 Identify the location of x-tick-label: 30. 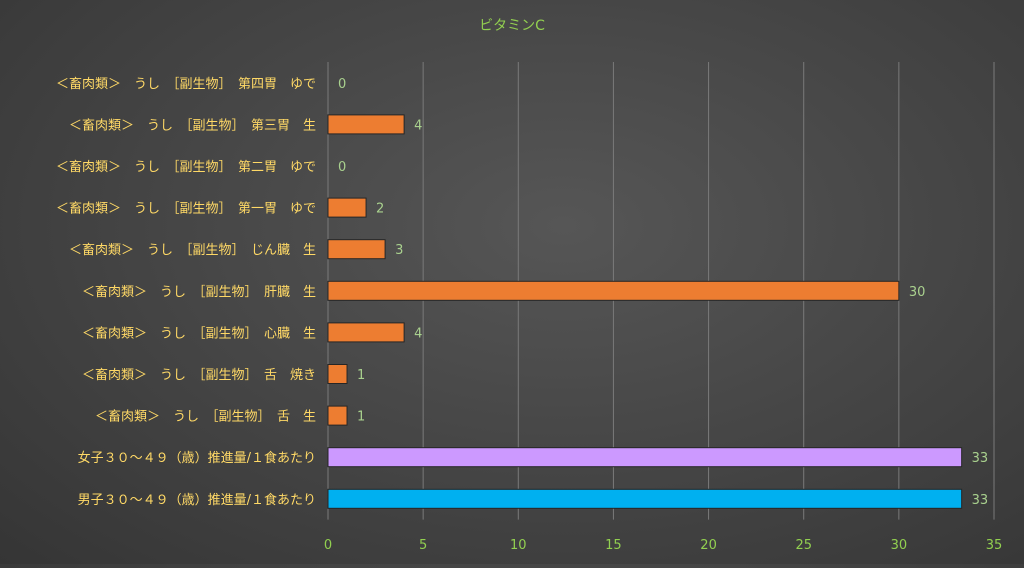
(899, 545).